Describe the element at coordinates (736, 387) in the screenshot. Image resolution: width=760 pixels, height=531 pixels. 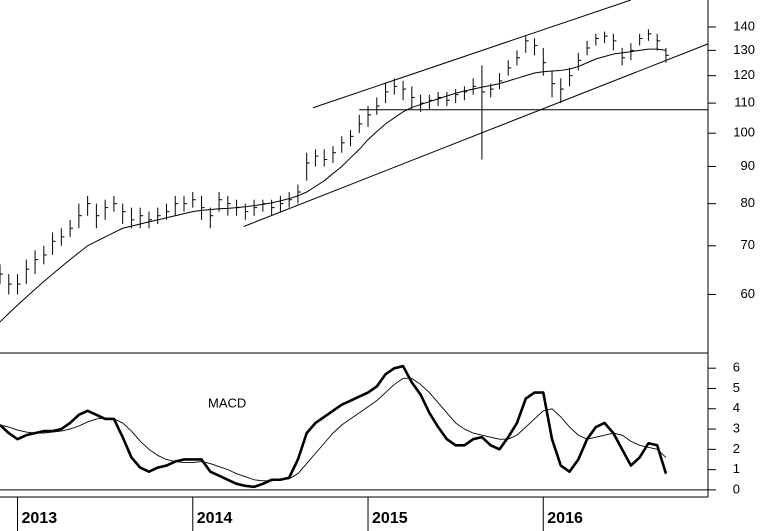
I see `y-tick-label: 5` at that location.